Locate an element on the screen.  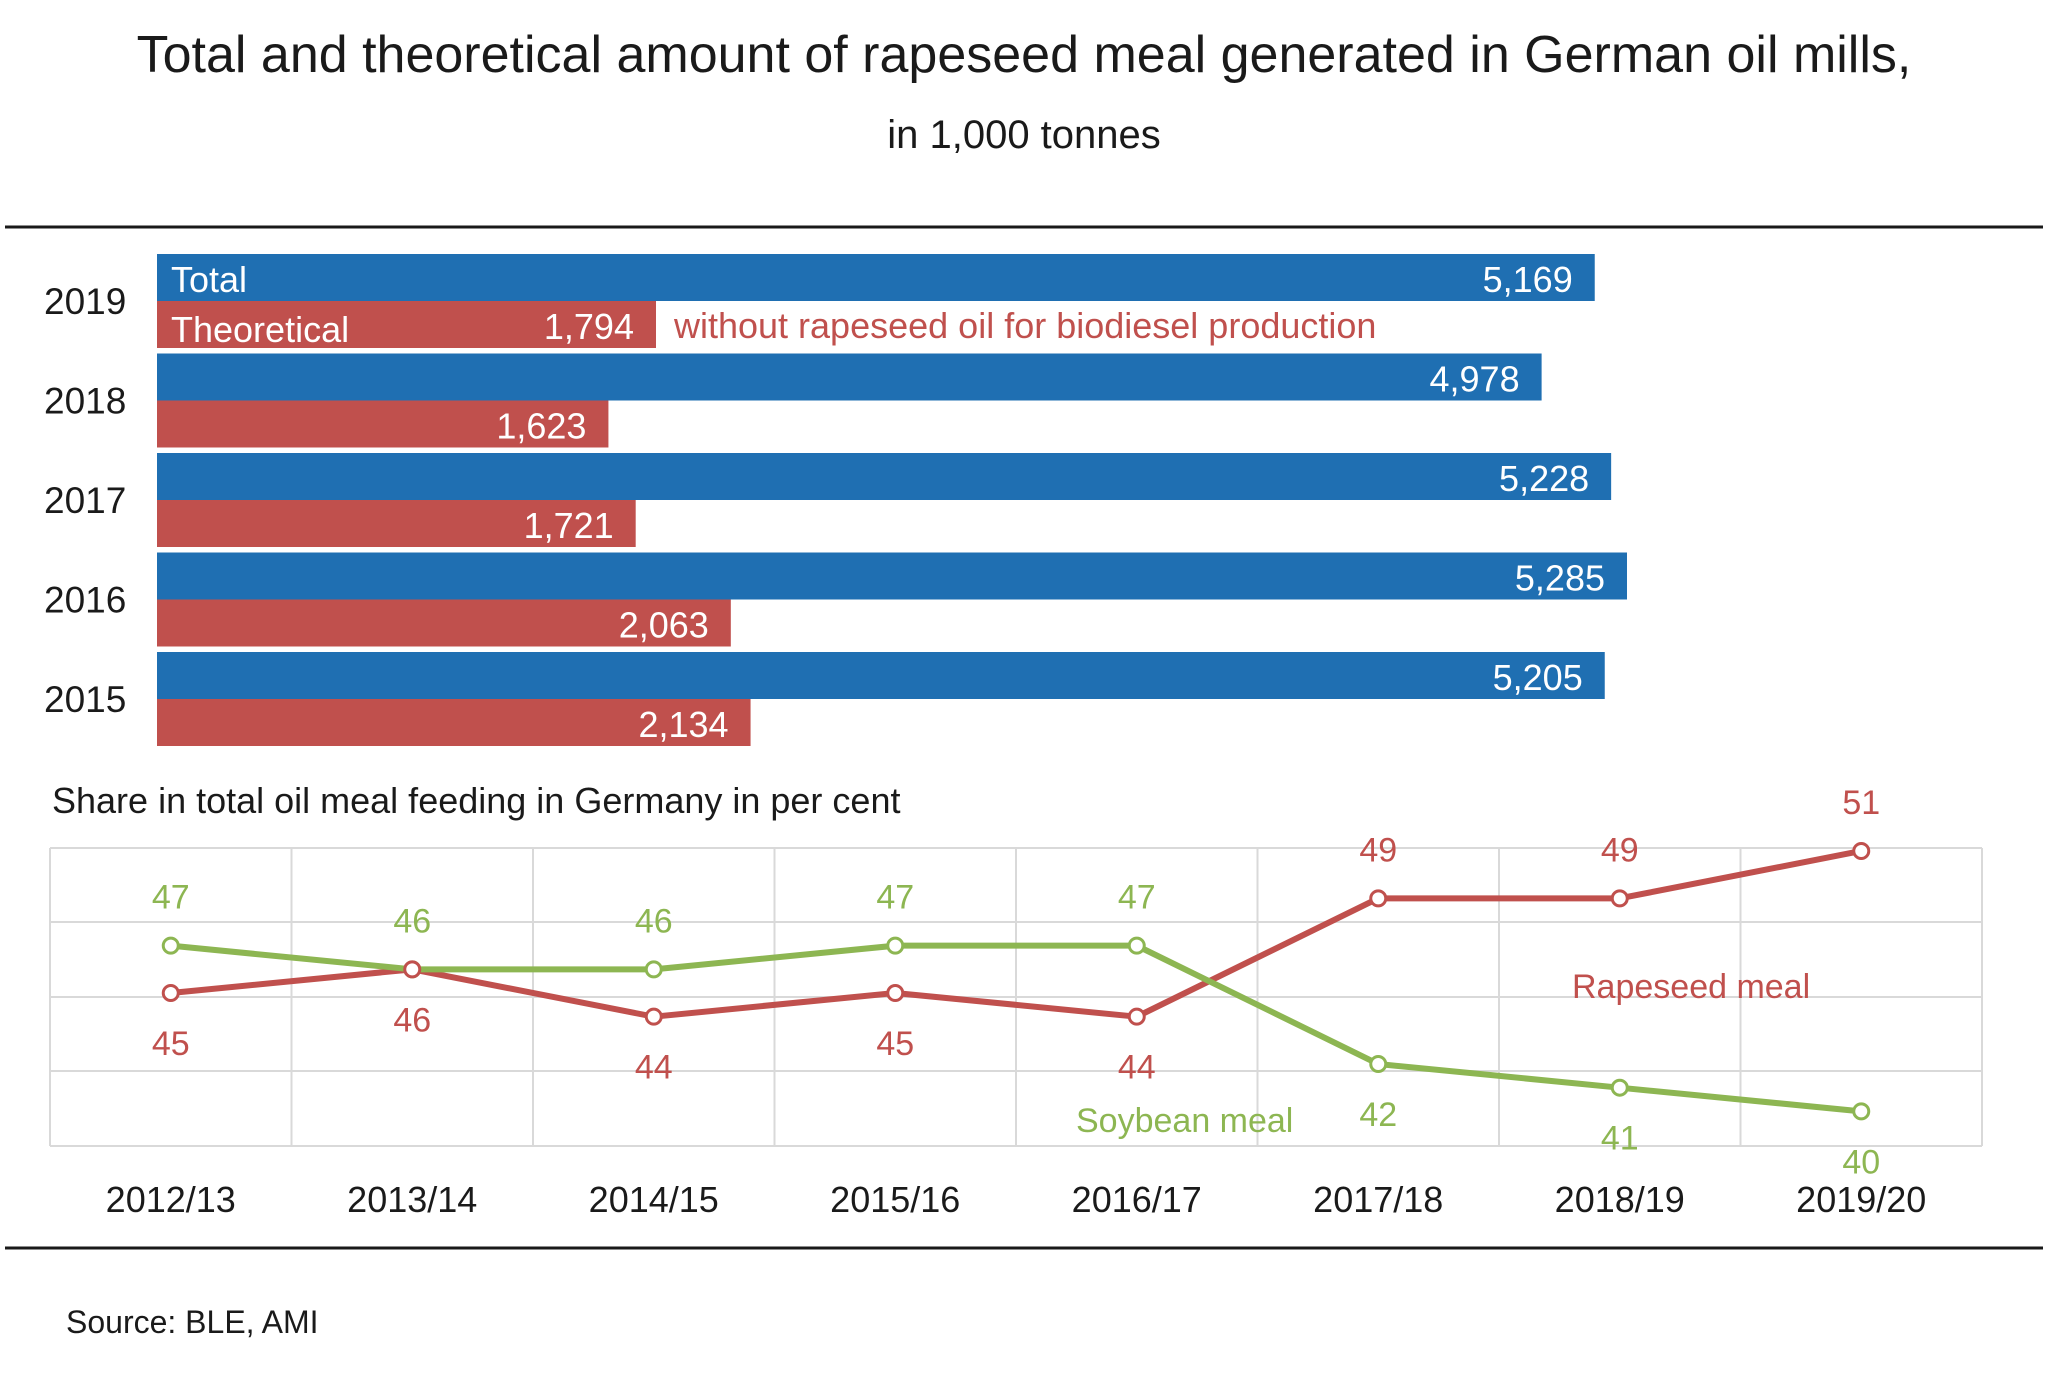
theoretical-value-label: 1,721 is located at coordinates (569, 525).